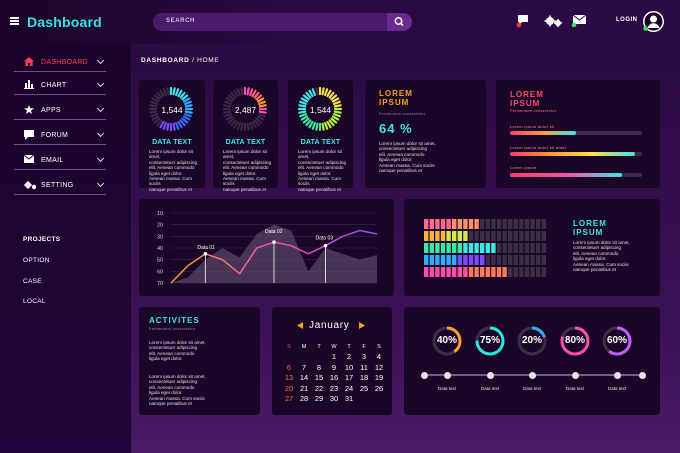 This screenshot has height=453, width=680. I want to click on calendar-day: 16, so click(334, 377).